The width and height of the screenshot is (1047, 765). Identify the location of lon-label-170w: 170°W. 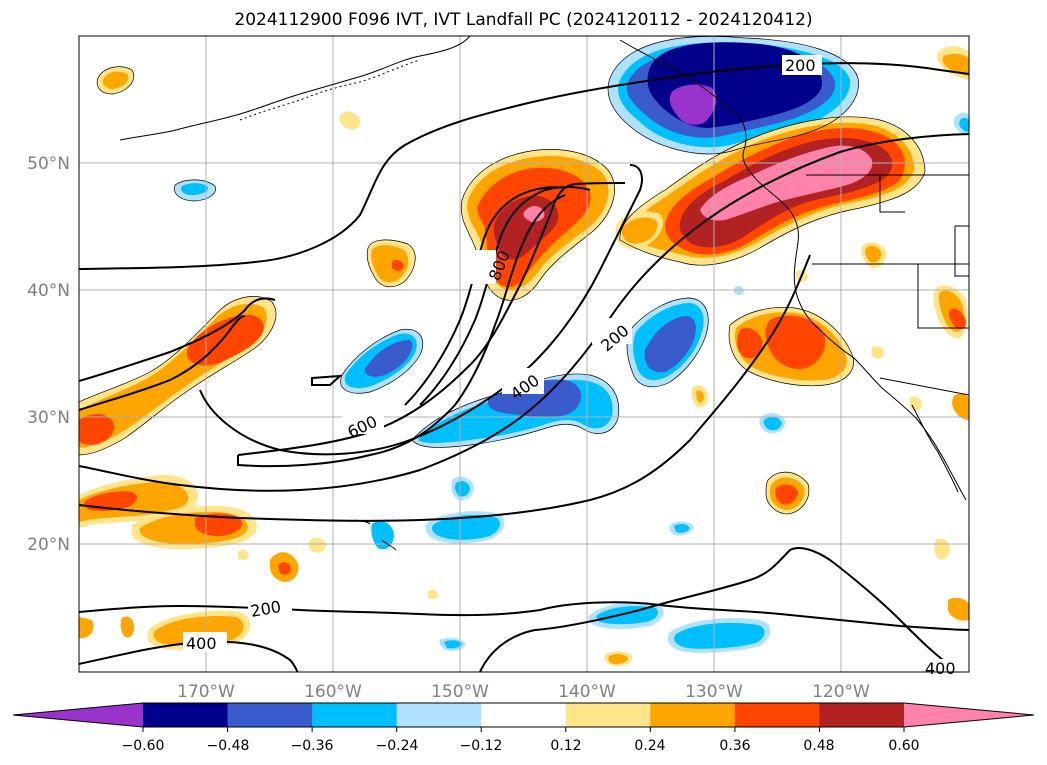
(206, 692).